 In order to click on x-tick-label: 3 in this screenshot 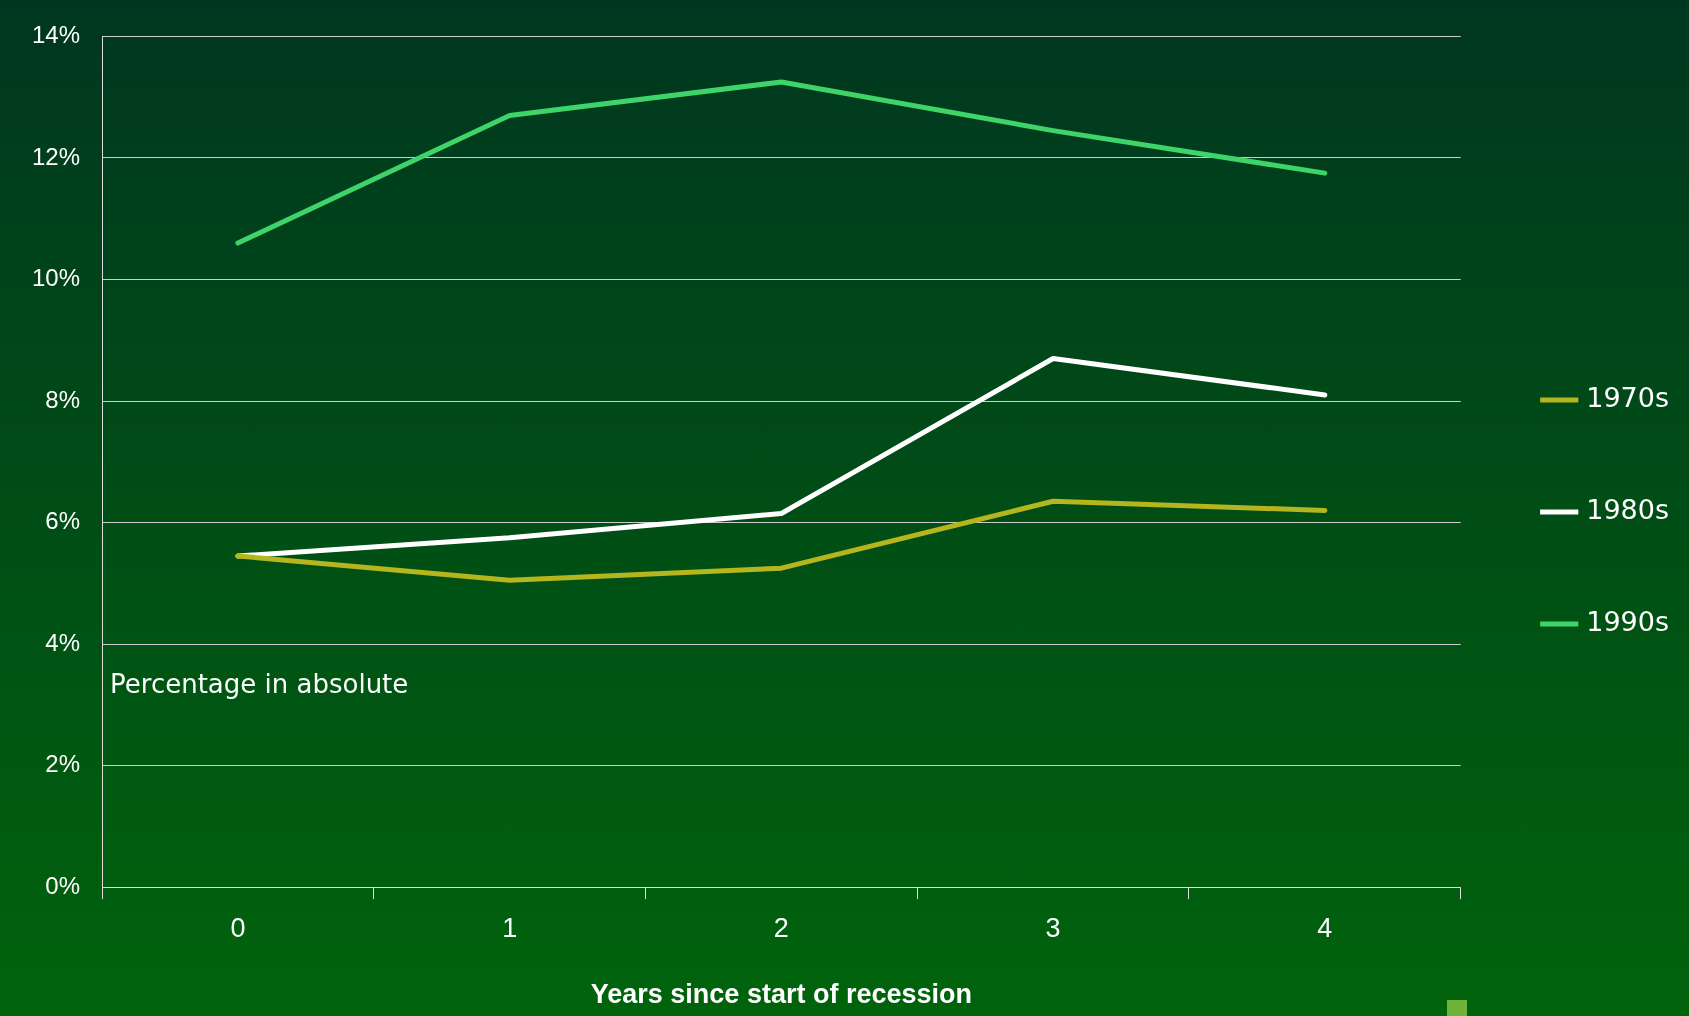, I will do `click(1053, 927)`.